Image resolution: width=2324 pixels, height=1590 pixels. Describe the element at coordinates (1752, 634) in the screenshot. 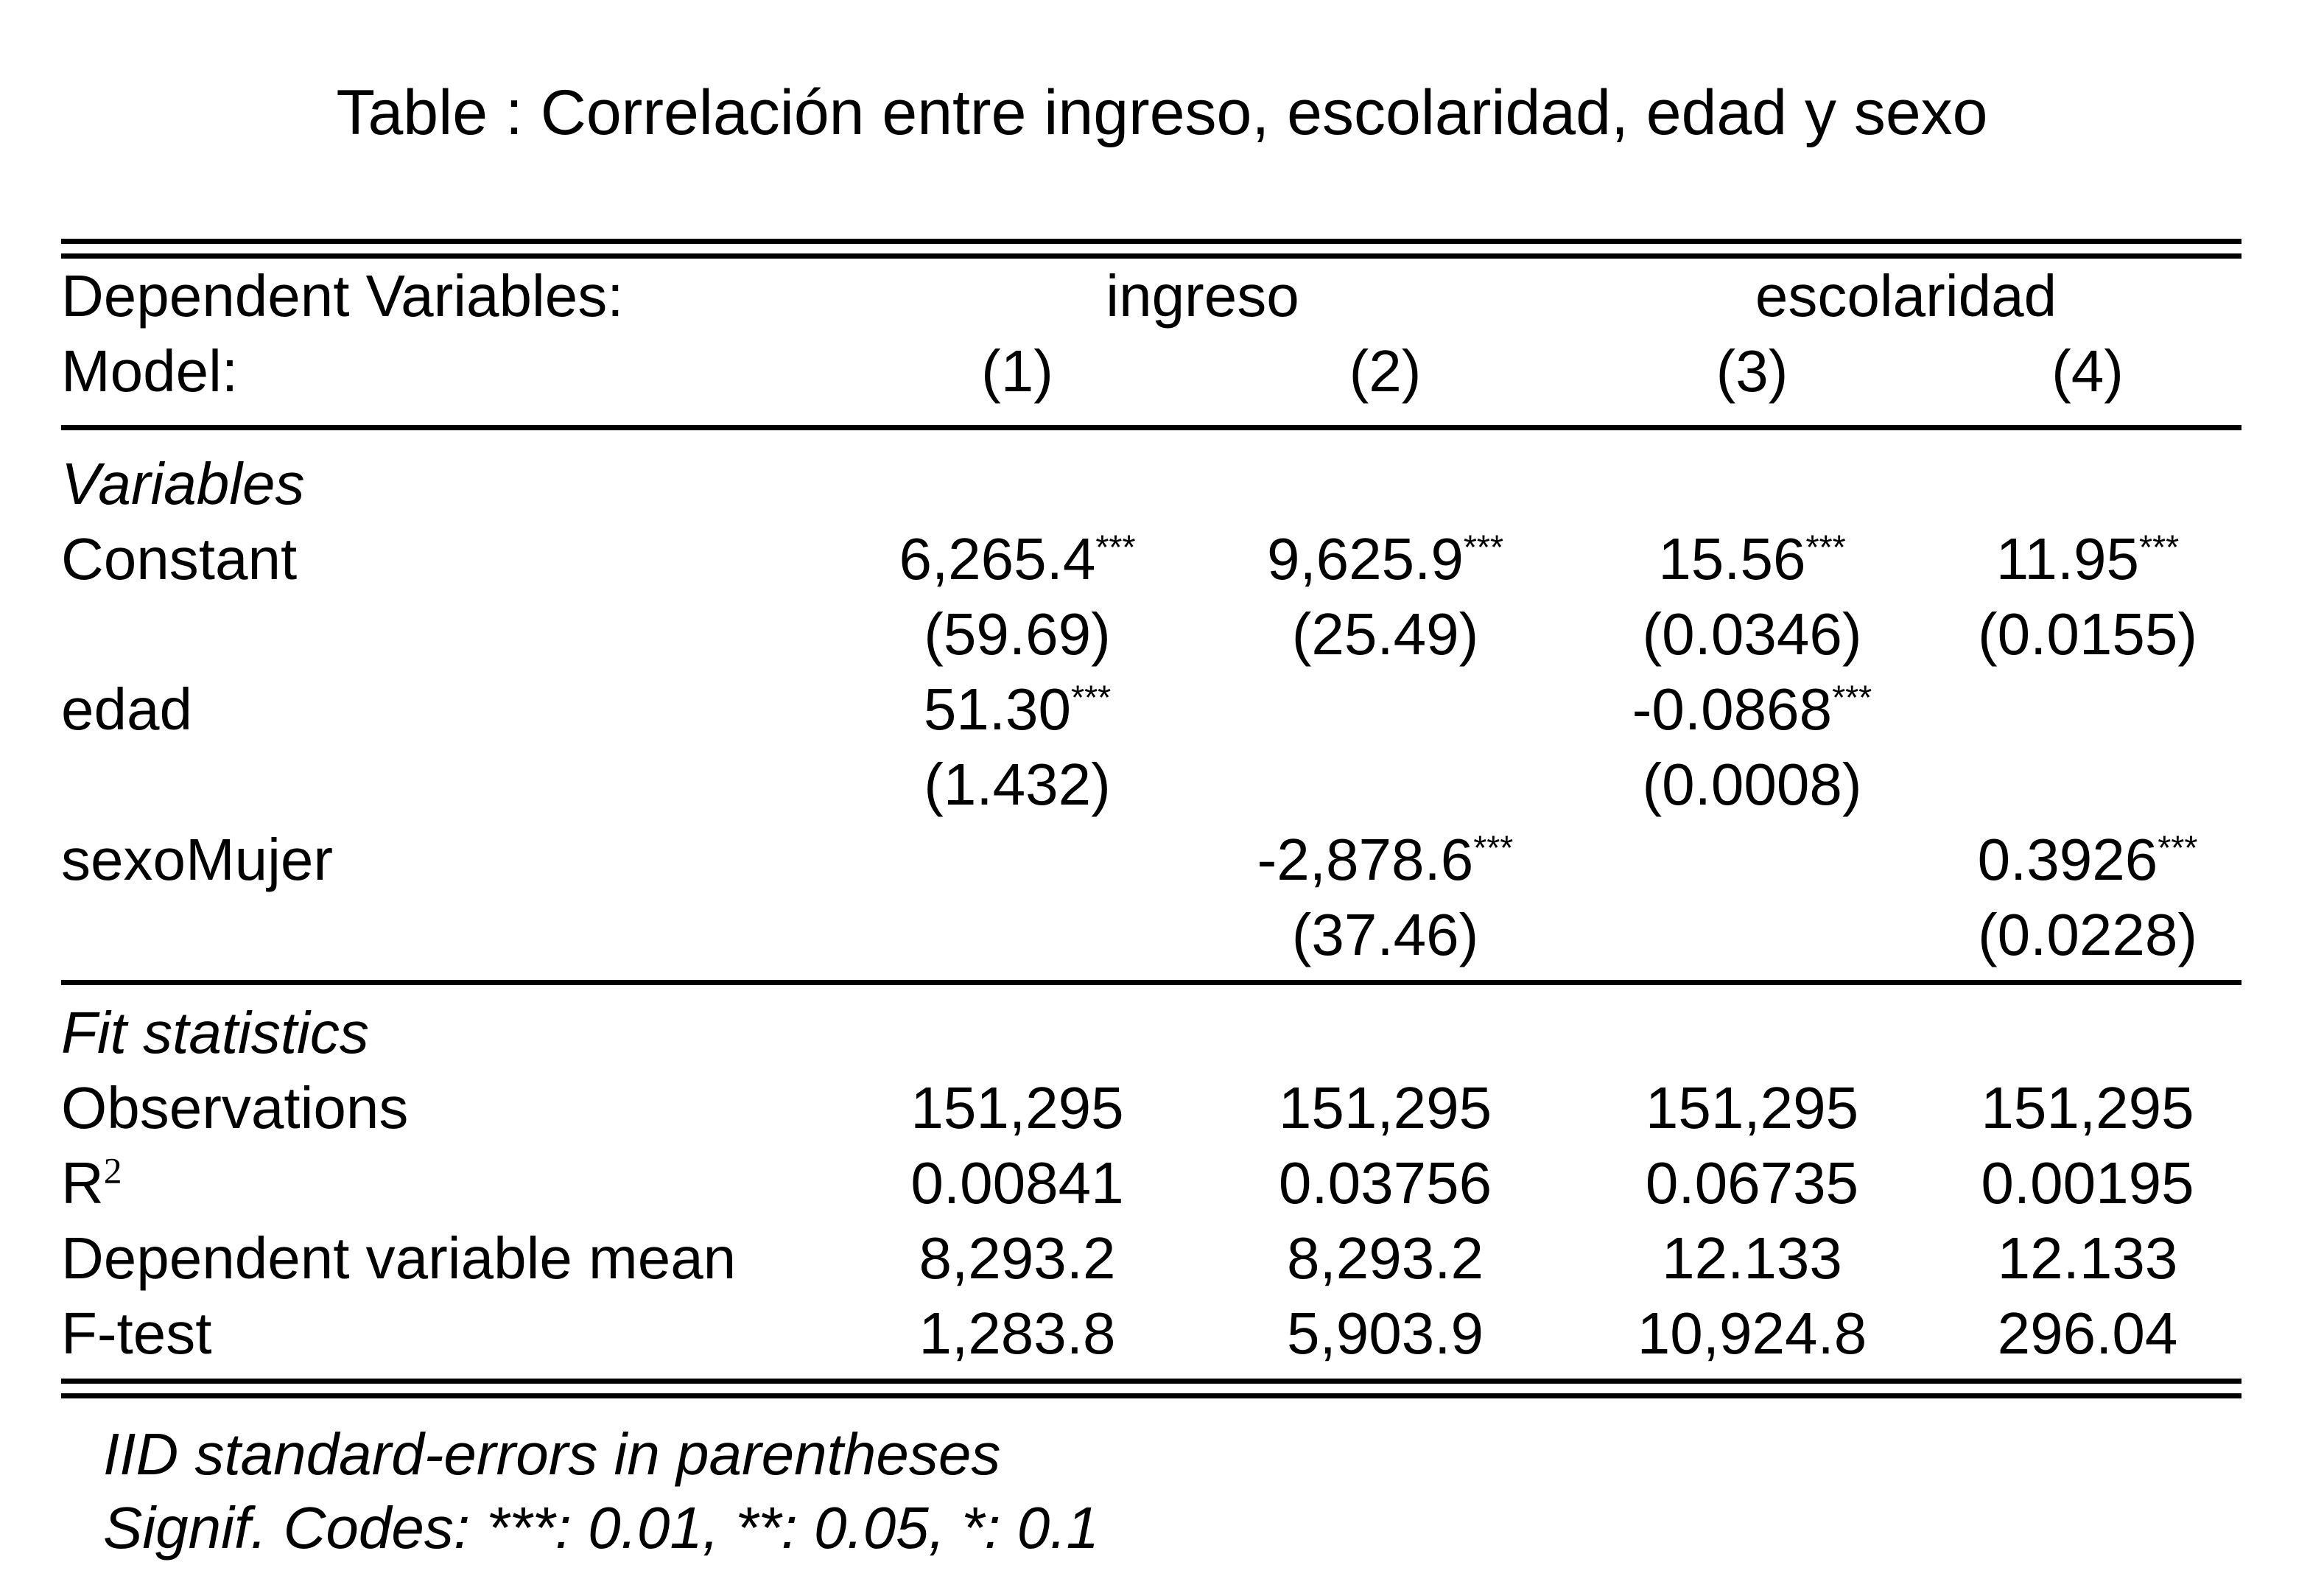

I see `se-cell: (0.0346)` at that location.